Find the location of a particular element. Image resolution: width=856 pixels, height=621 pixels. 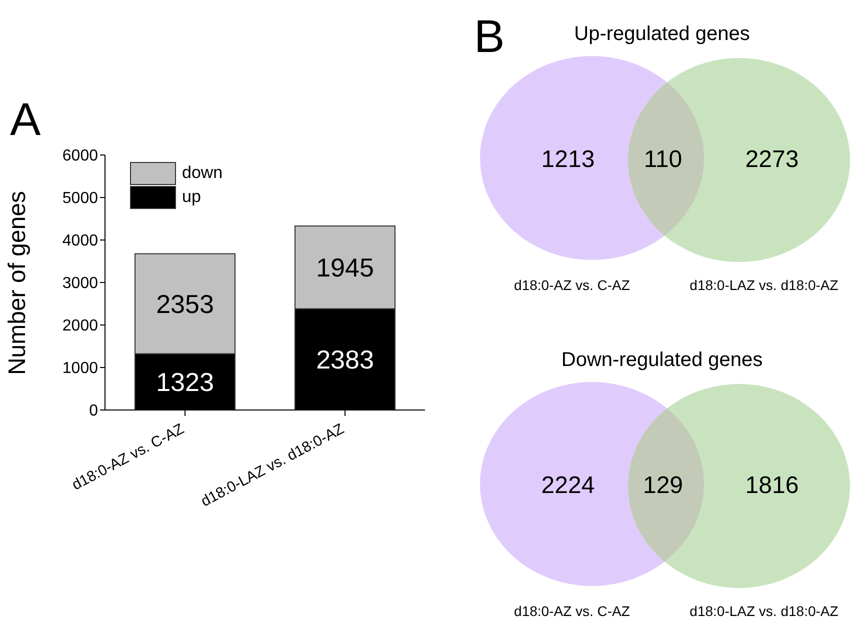

data-label: 1816 is located at coordinates (772, 485).